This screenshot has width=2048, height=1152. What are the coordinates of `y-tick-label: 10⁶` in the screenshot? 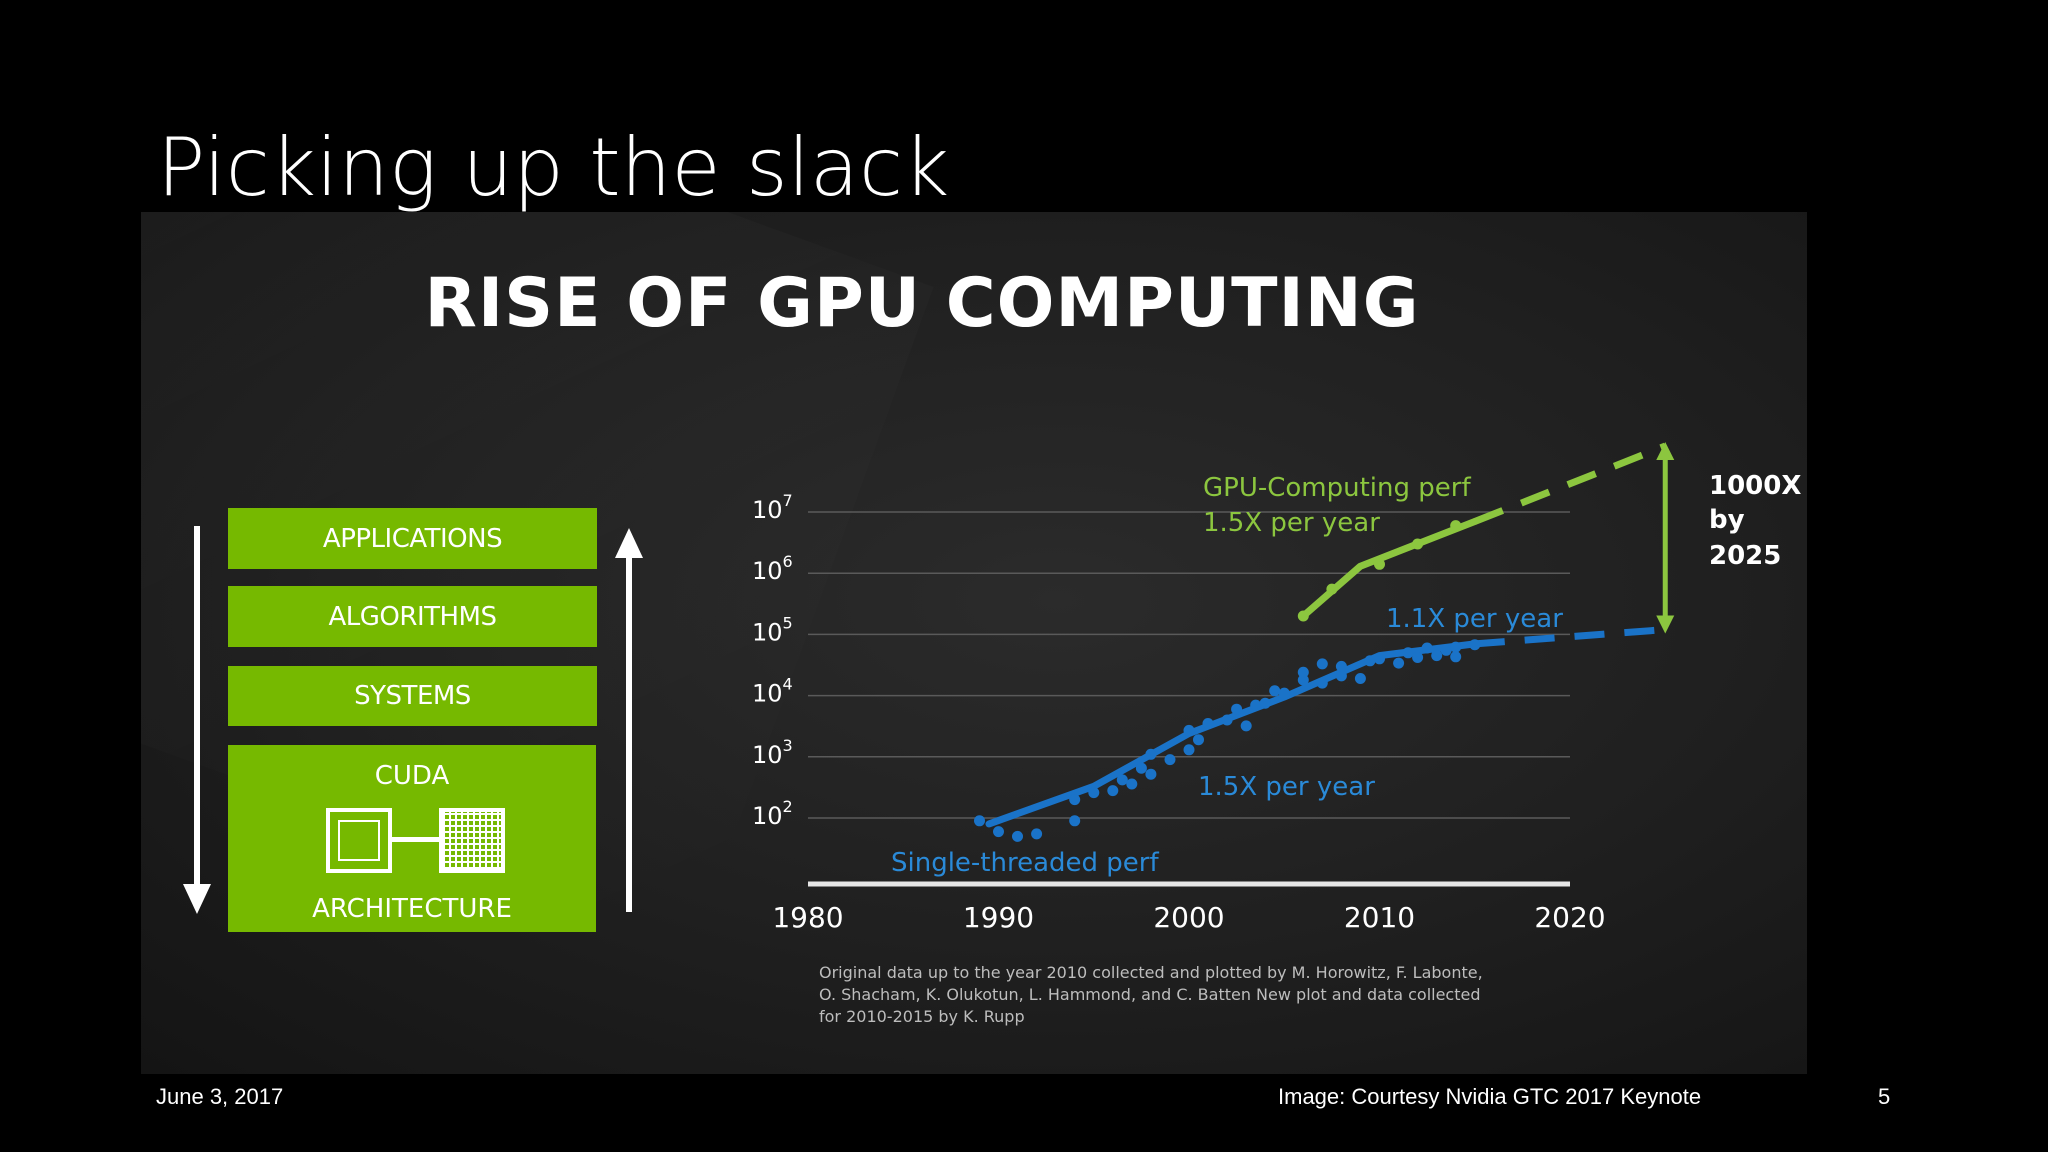 It's located at (772, 568).